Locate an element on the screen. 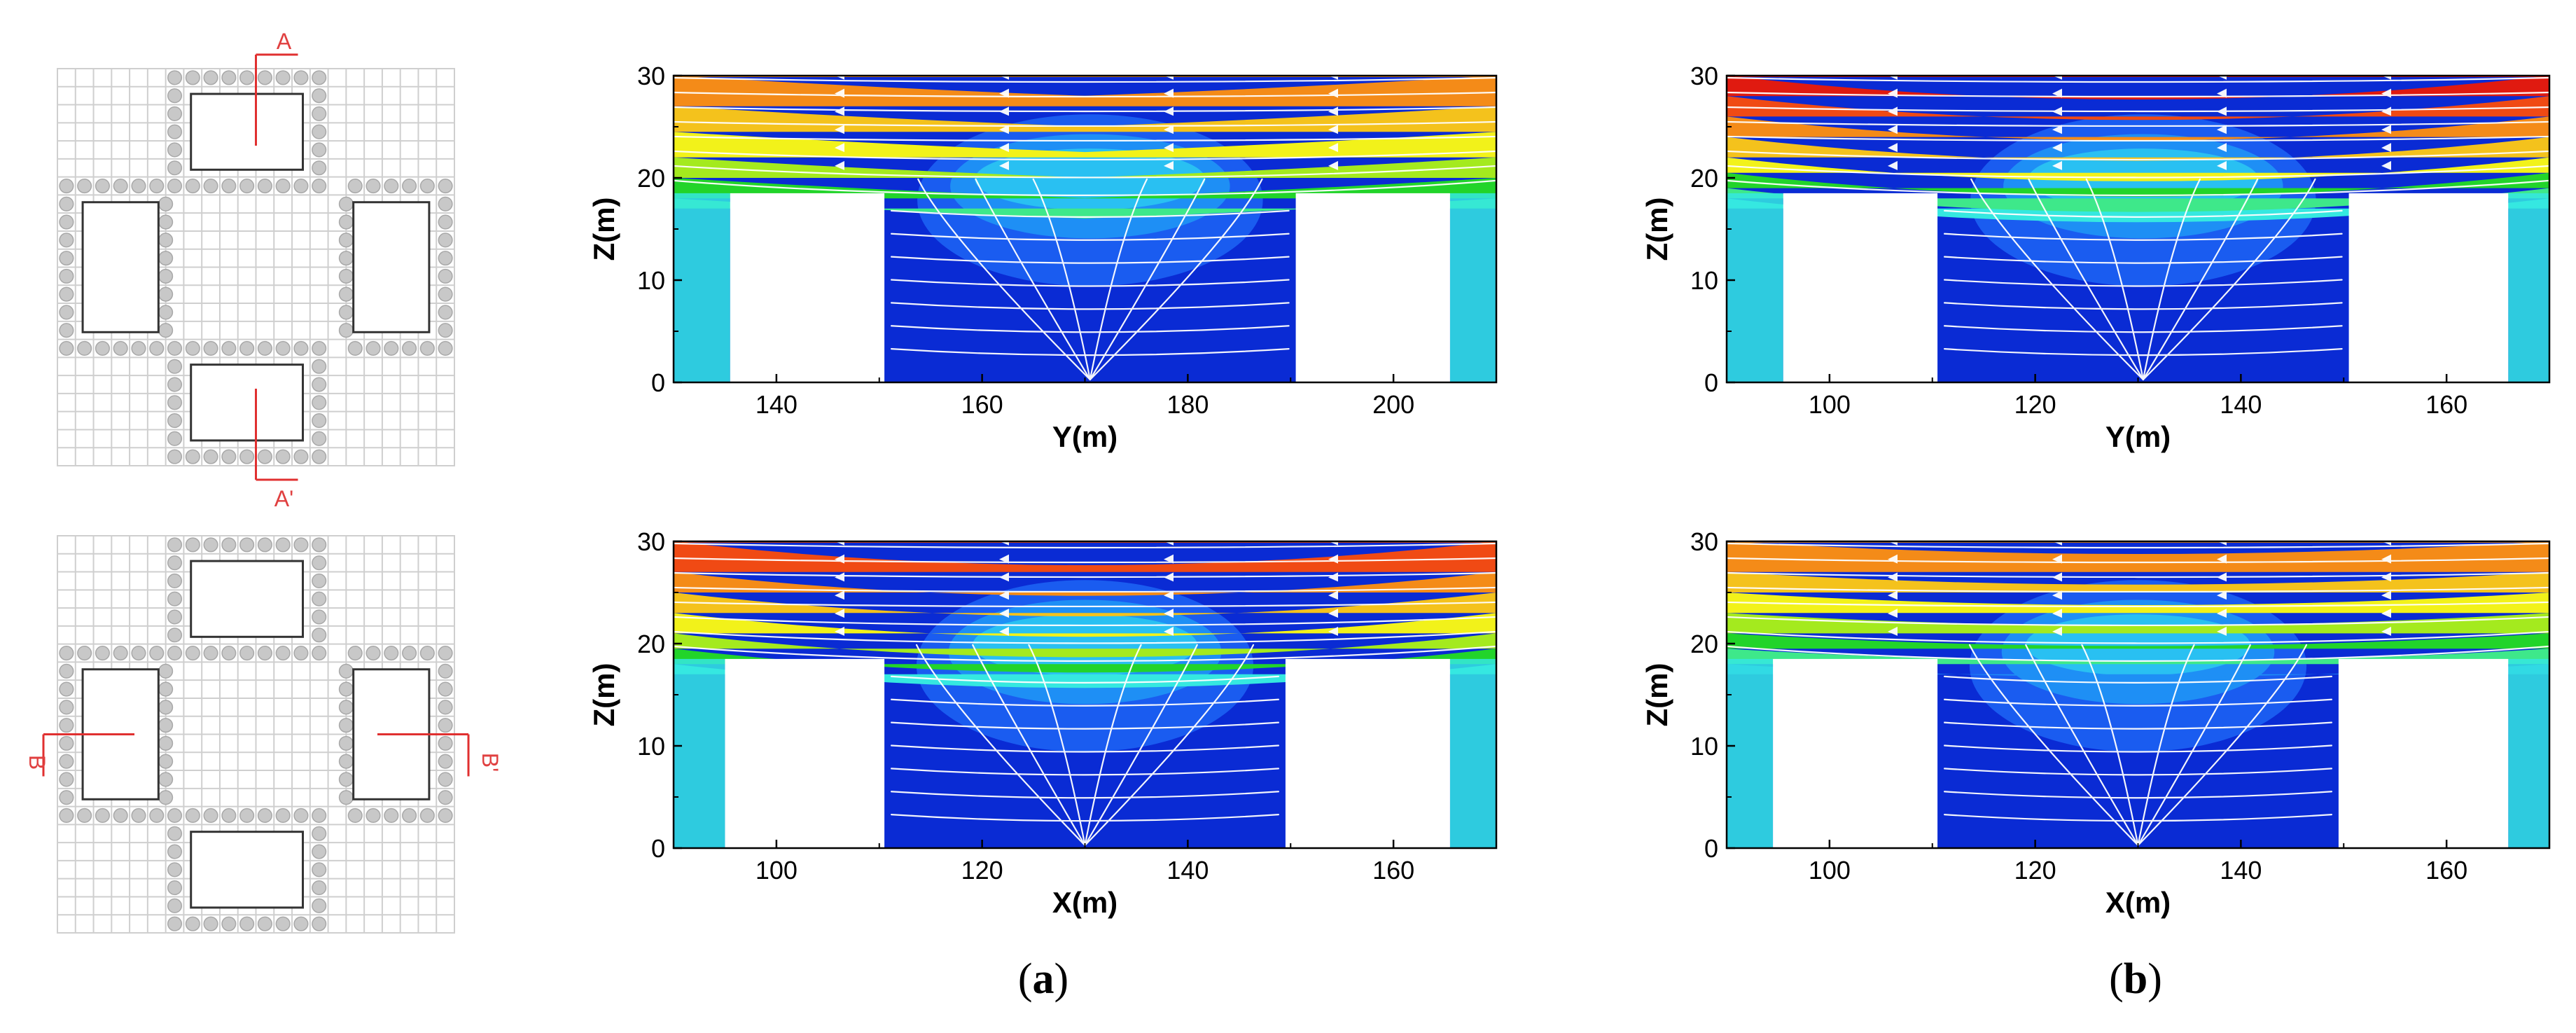 This screenshot has width=2576, height=1033. section-marker-b: B is located at coordinates (37, 762).